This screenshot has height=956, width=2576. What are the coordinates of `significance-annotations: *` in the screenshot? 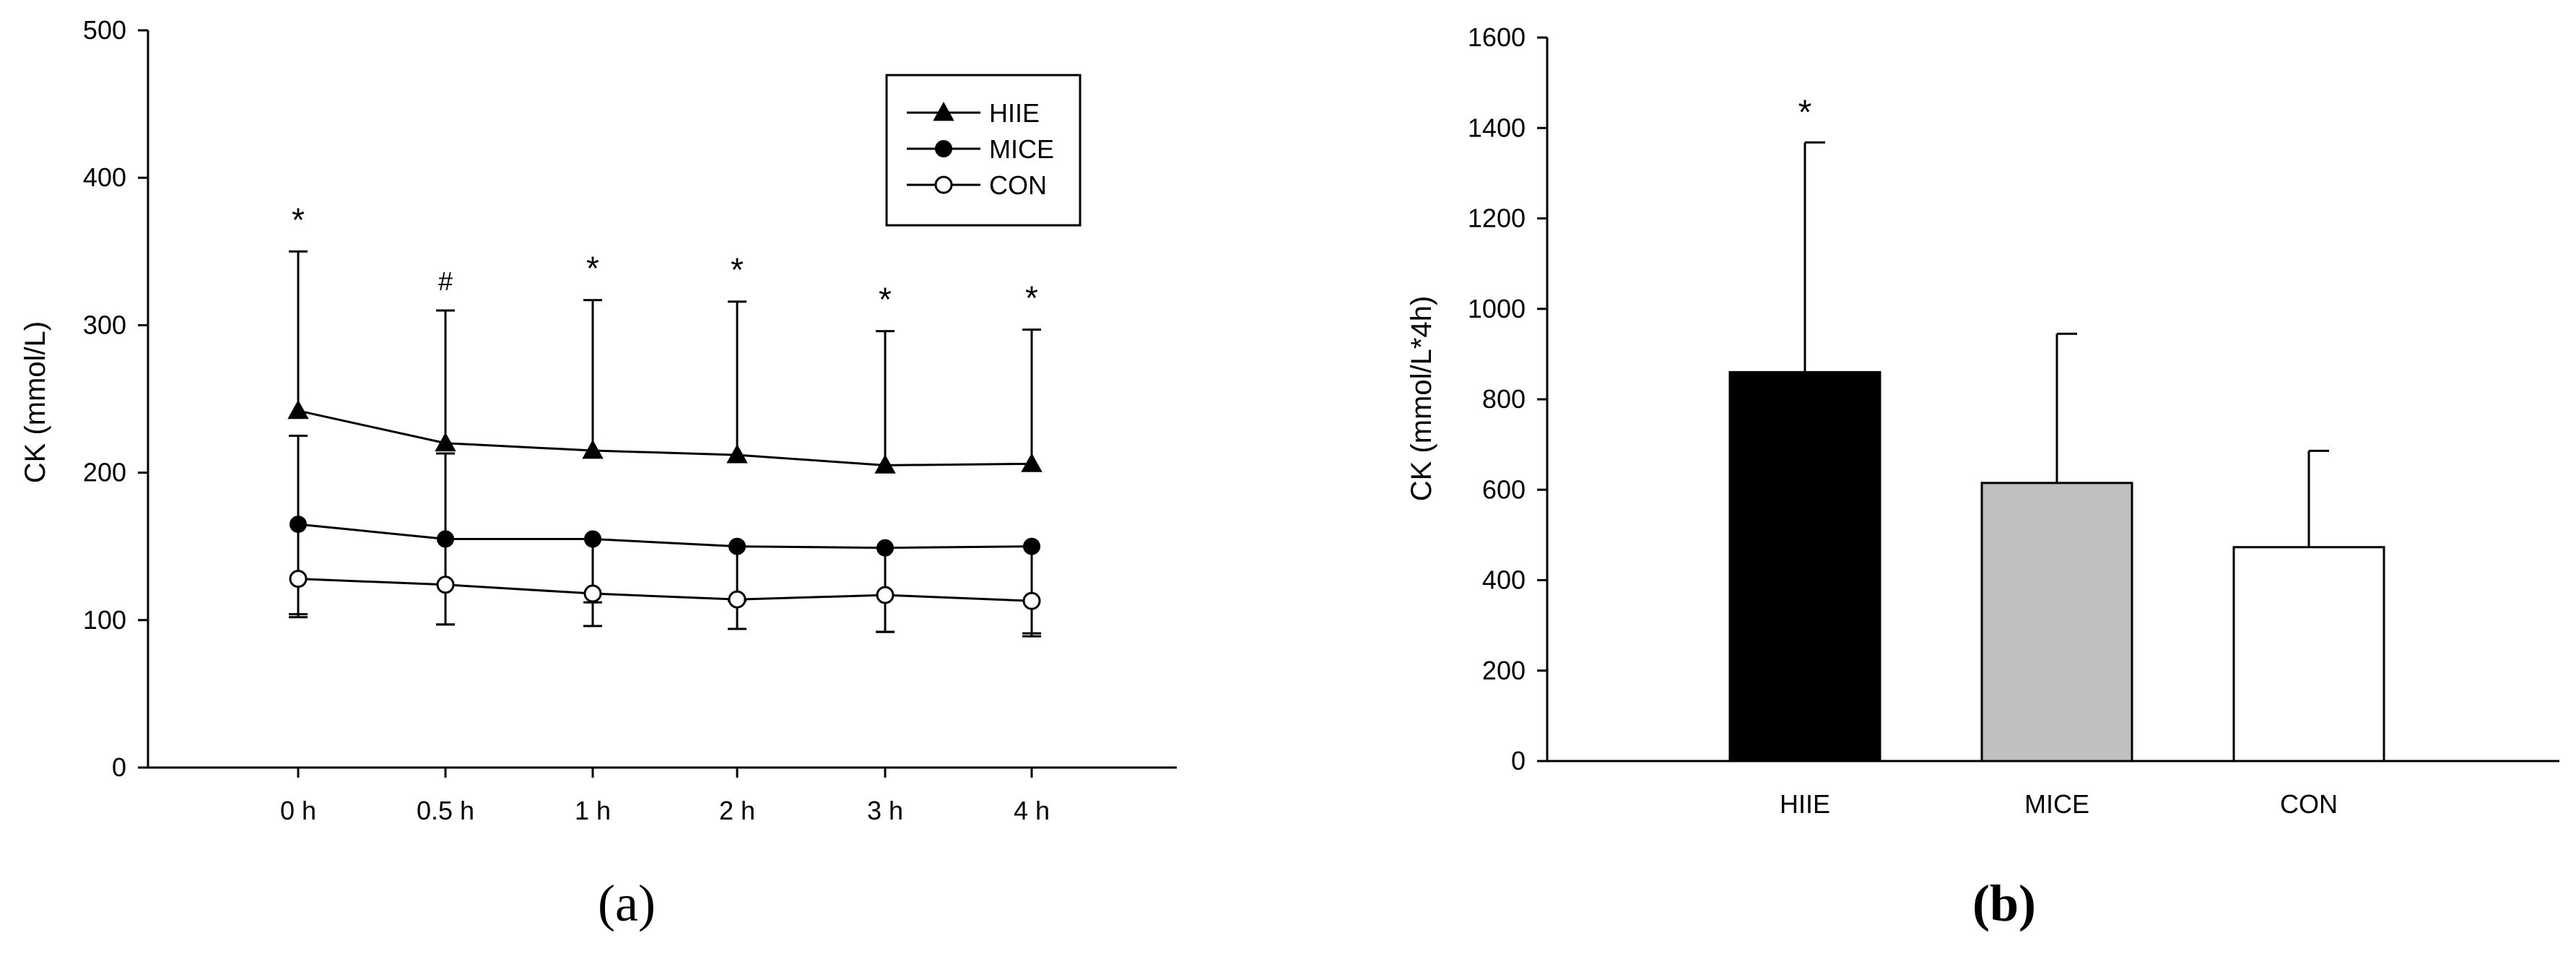 It's located at (1805, 112).